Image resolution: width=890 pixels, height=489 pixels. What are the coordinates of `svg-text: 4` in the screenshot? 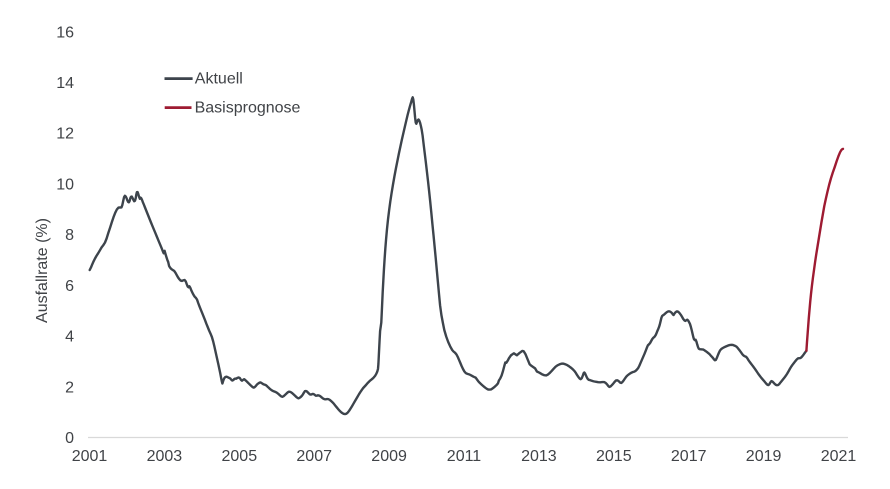 It's located at (69, 337).